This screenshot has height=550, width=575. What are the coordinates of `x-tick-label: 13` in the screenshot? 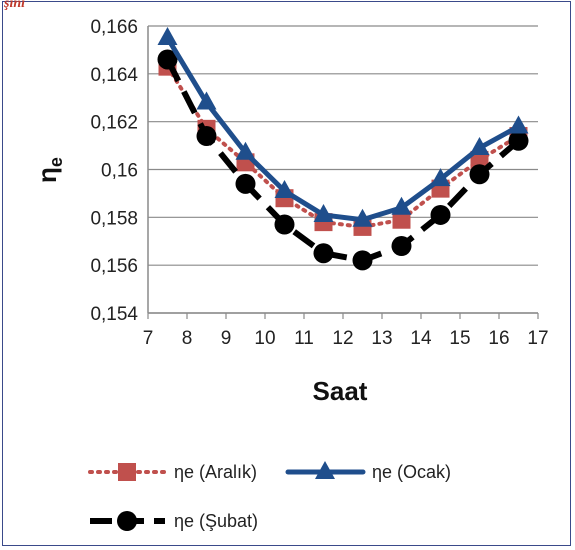 It's located at (381, 338).